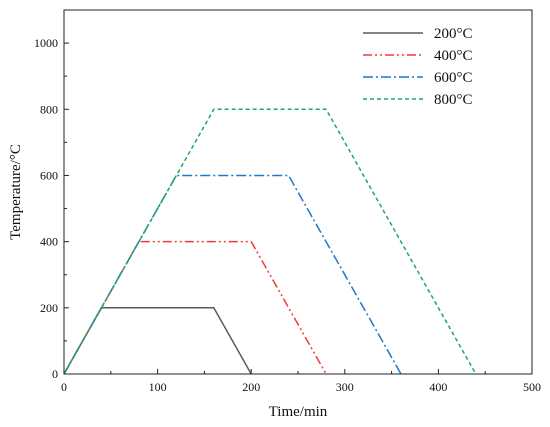  What do you see at coordinates (64, 387) in the screenshot?
I see `x-tick-label: 0` at bounding box center [64, 387].